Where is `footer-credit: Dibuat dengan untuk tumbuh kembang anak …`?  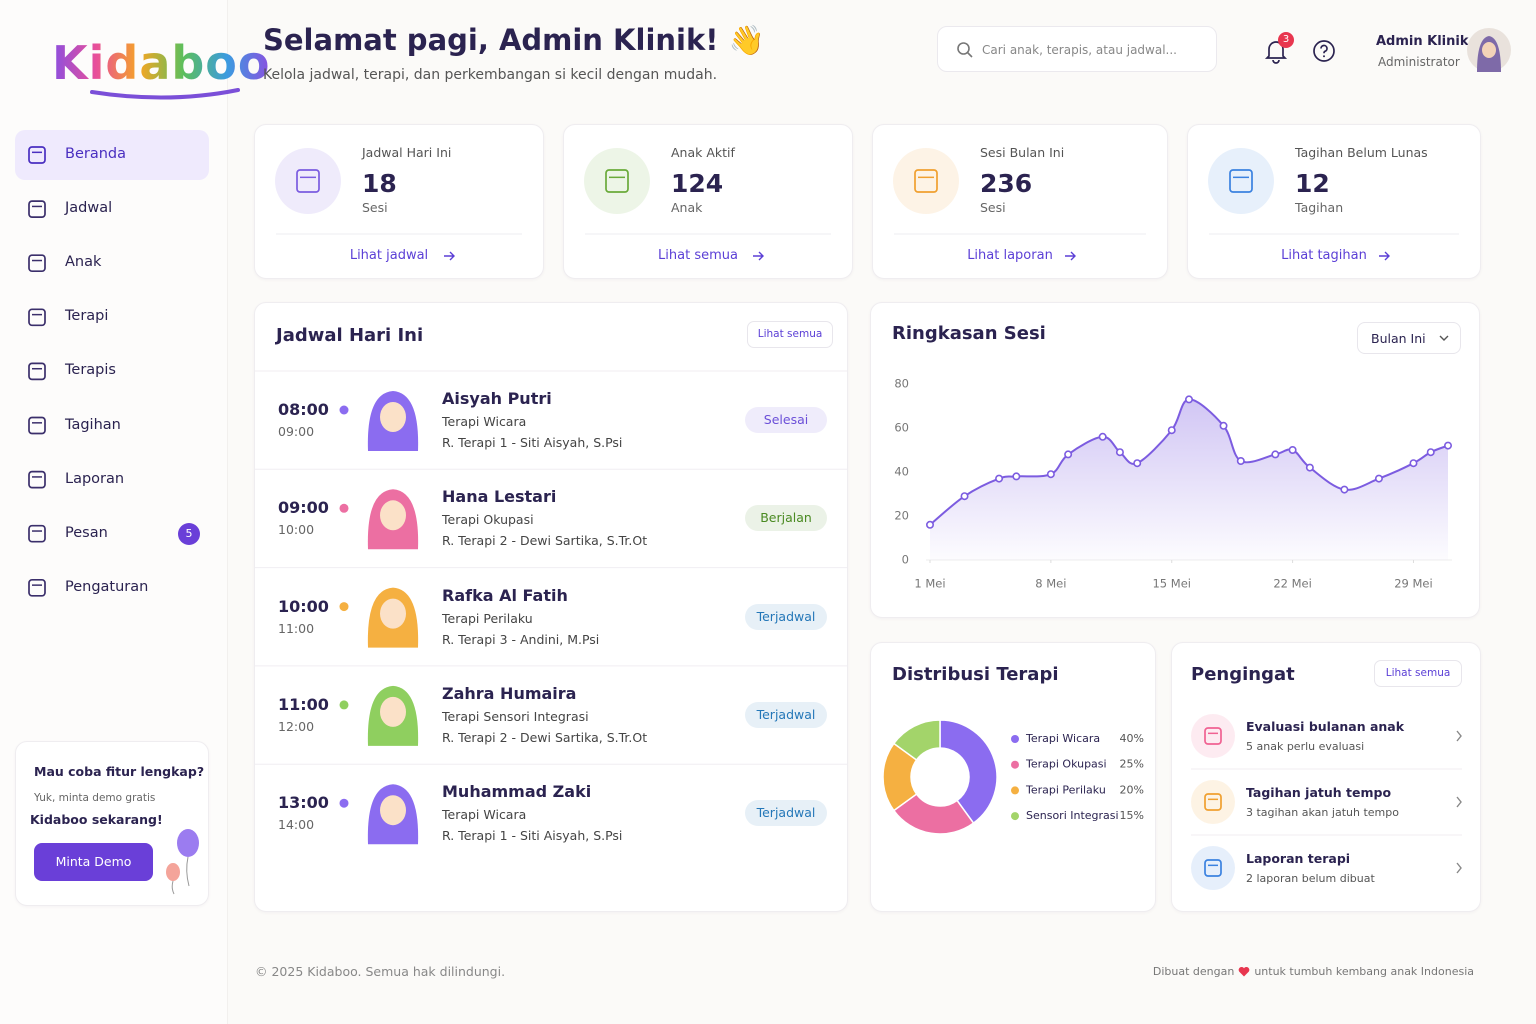 footer-credit: Dibuat dengan untuk tumbuh kembang anak … is located at coordinates (1287, 971).